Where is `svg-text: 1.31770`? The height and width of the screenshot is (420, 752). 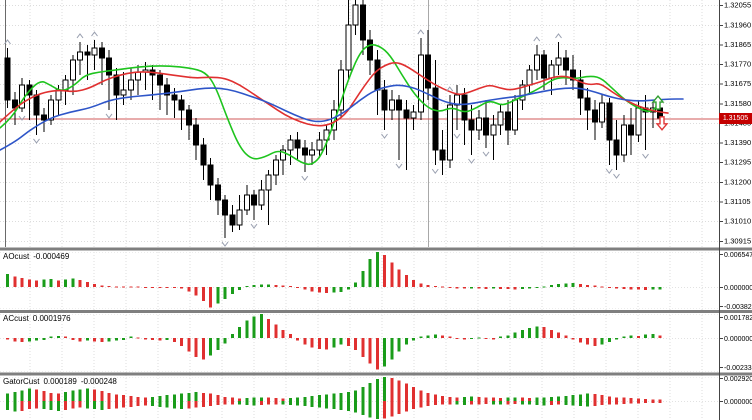 svg-text: 1.31770 is located at coordinates (737, 64).